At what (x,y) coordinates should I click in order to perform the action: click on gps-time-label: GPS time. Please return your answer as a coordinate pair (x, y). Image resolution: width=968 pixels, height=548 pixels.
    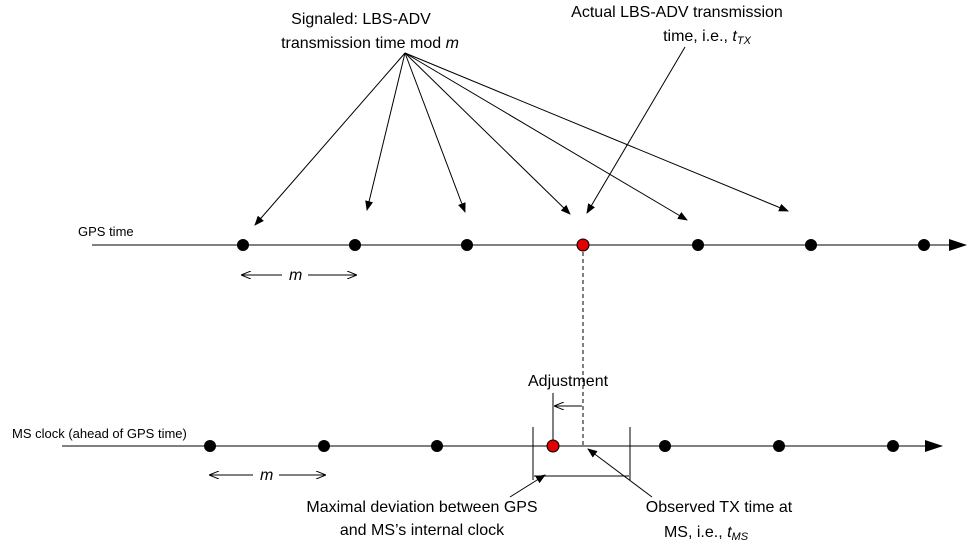
    Looking at the image, I should click on (106, 231).